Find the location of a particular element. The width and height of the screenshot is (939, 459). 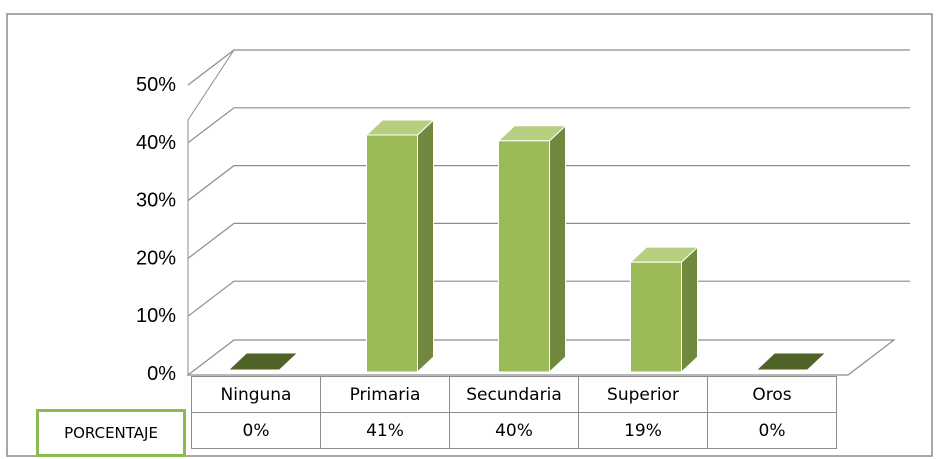

category-label: Secundaria is located at coordinates (514, 394).